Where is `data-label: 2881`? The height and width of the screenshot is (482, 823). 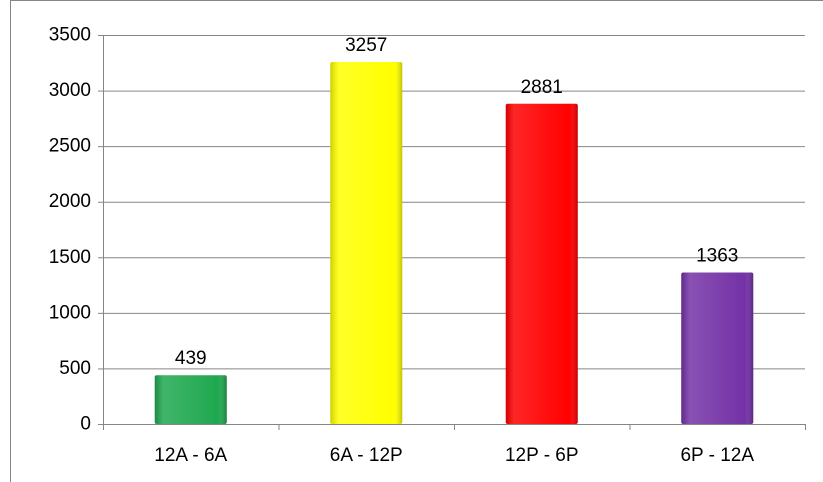
data-label: 2881 is located at coordinates (542, 87).